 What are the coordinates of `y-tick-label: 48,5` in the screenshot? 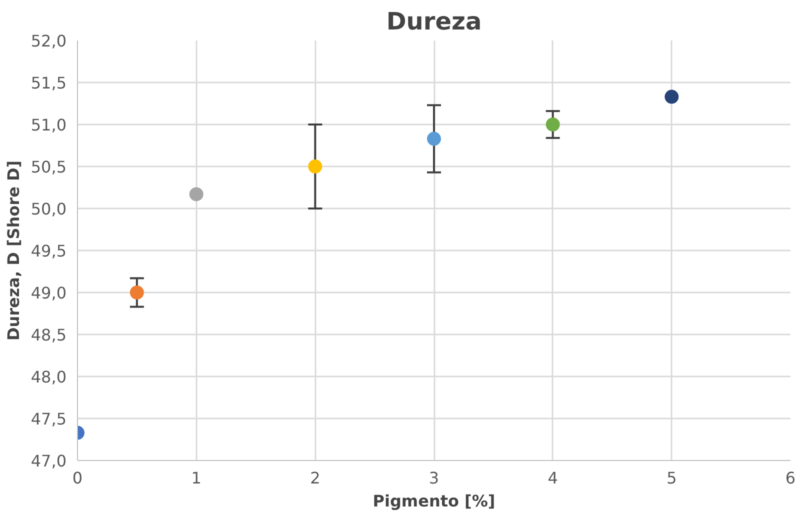 It's located at (48, 335).